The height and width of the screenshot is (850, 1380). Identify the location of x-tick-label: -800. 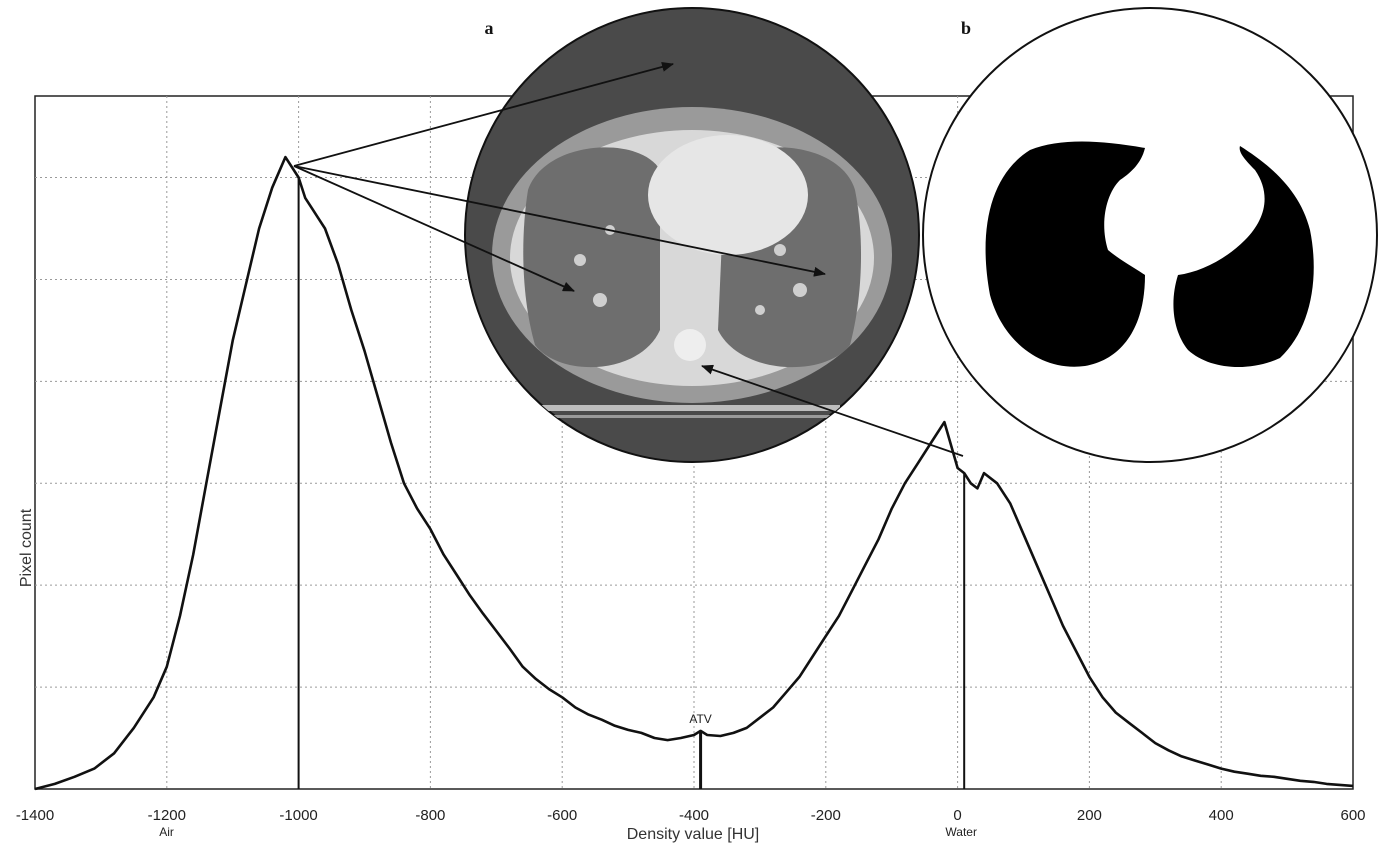
(430, 815).